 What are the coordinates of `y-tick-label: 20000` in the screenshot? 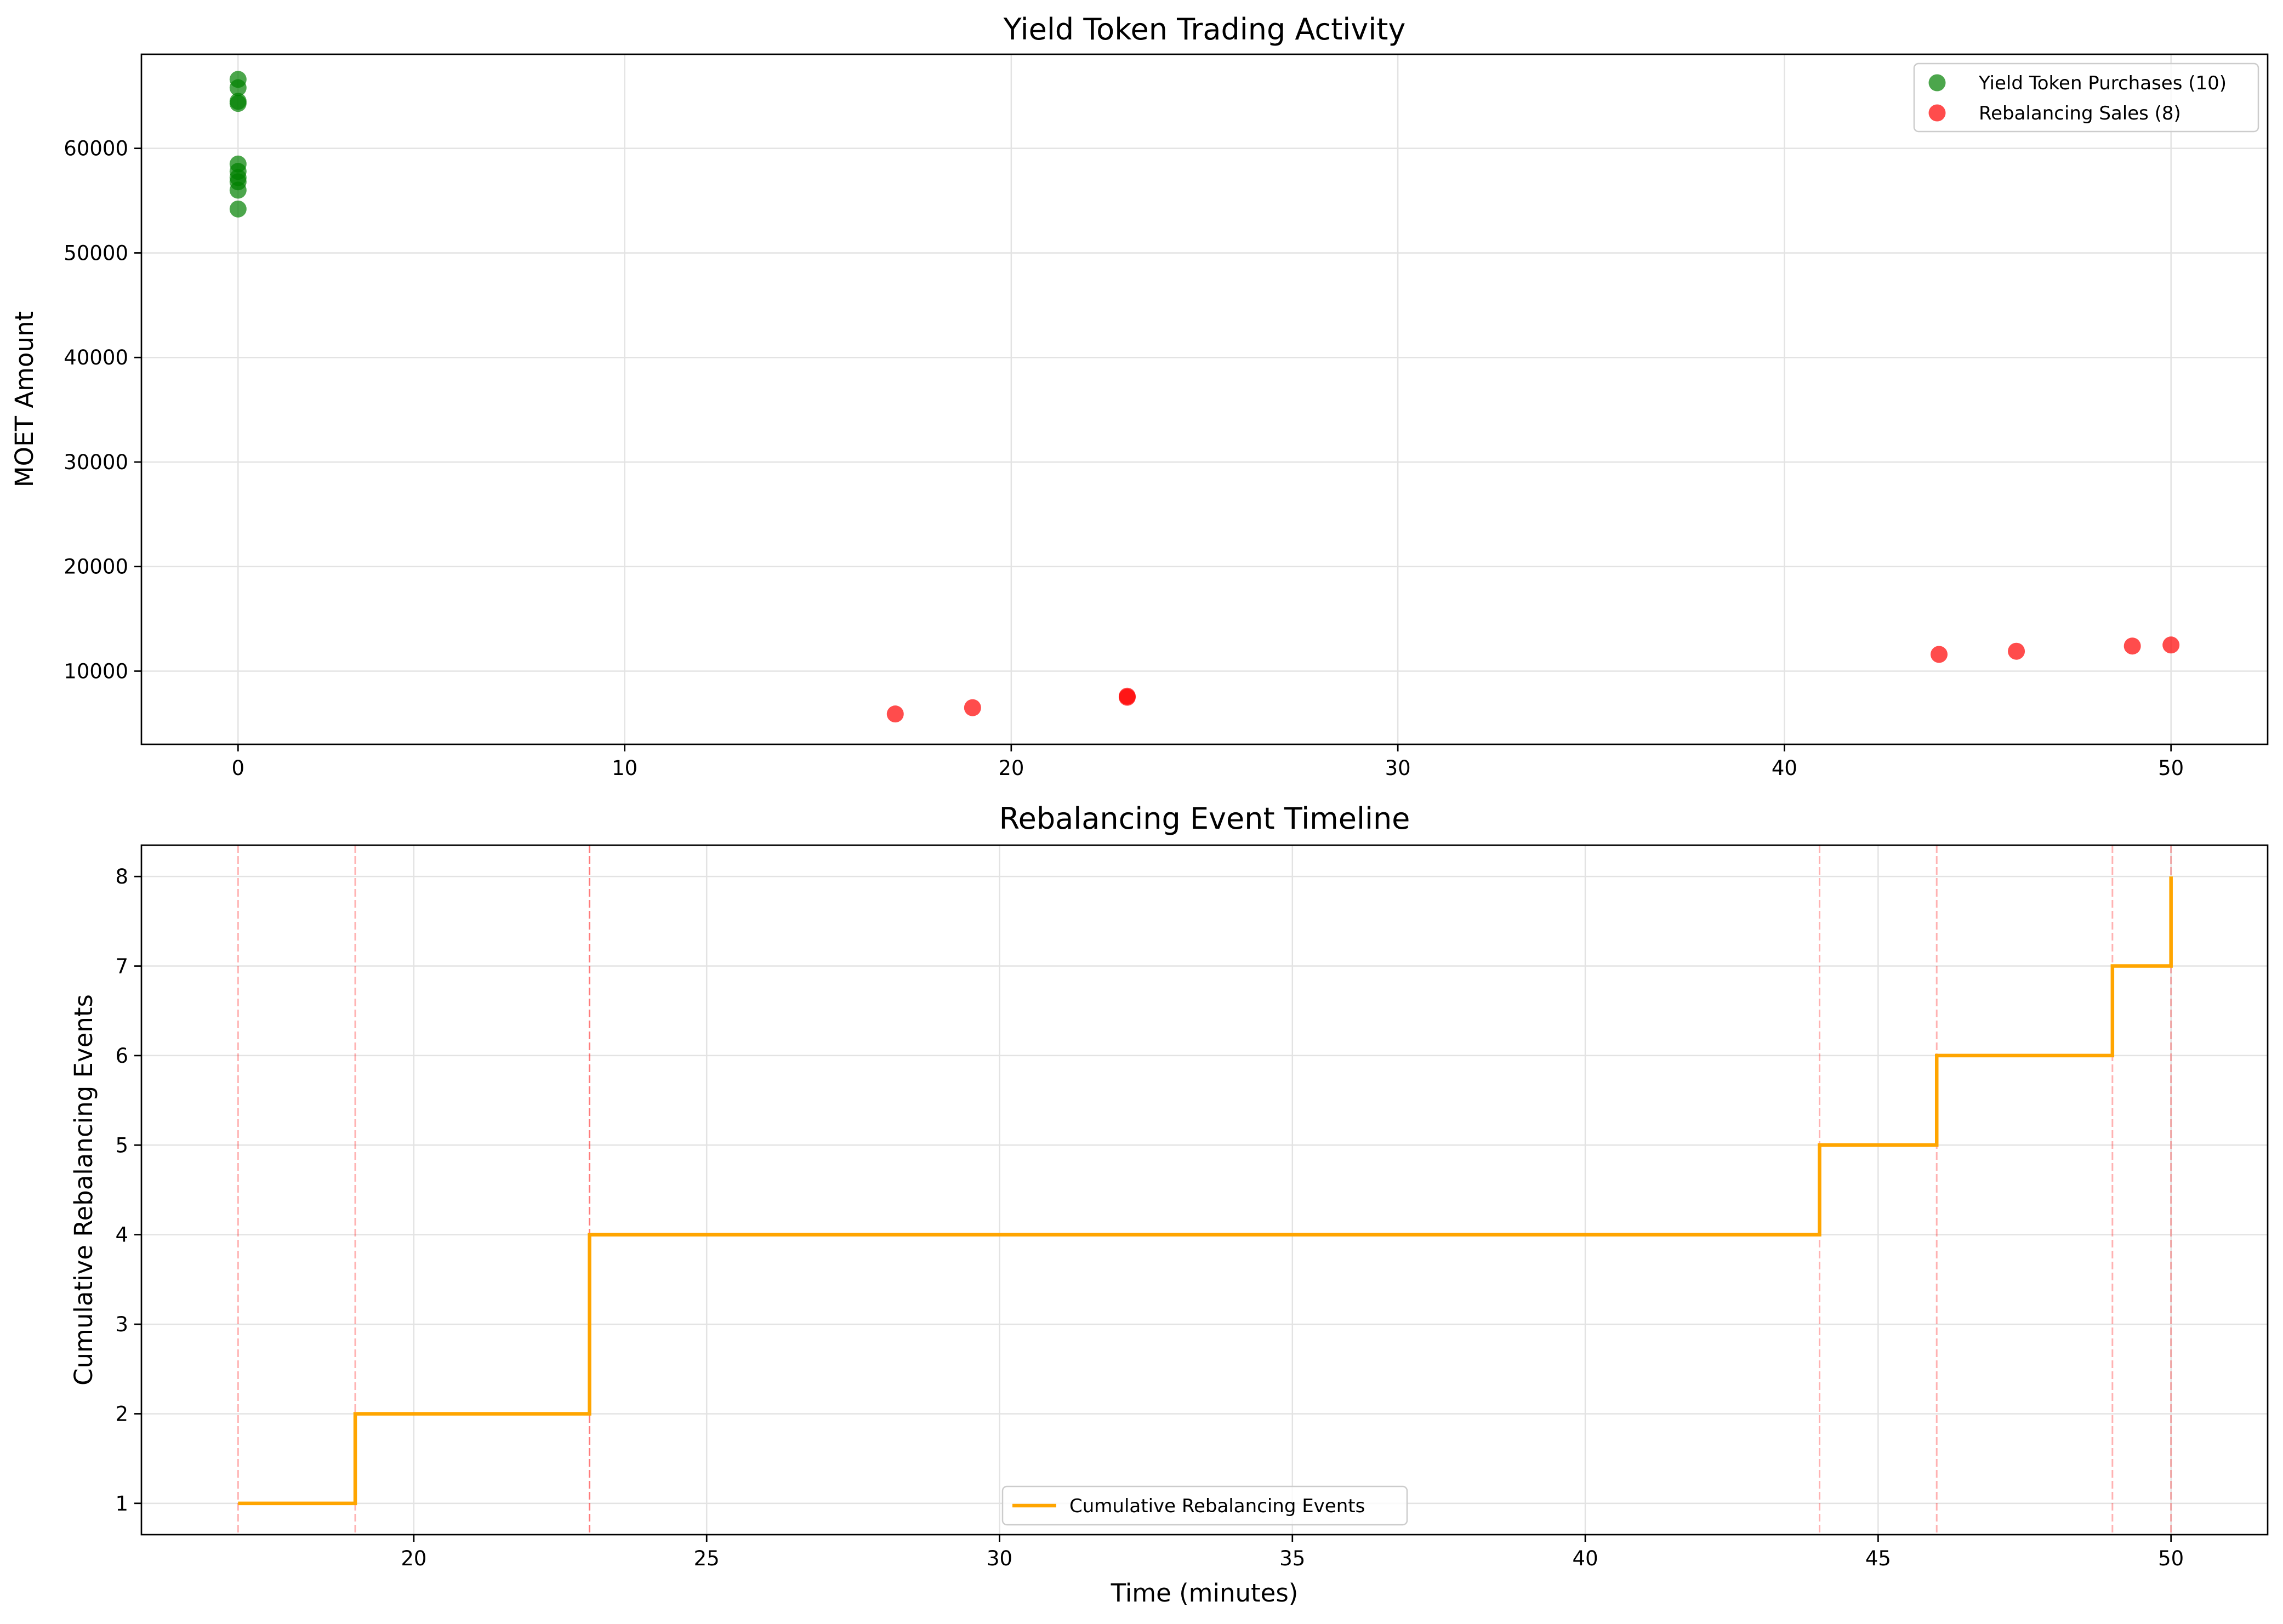 It's located at (96, 567).